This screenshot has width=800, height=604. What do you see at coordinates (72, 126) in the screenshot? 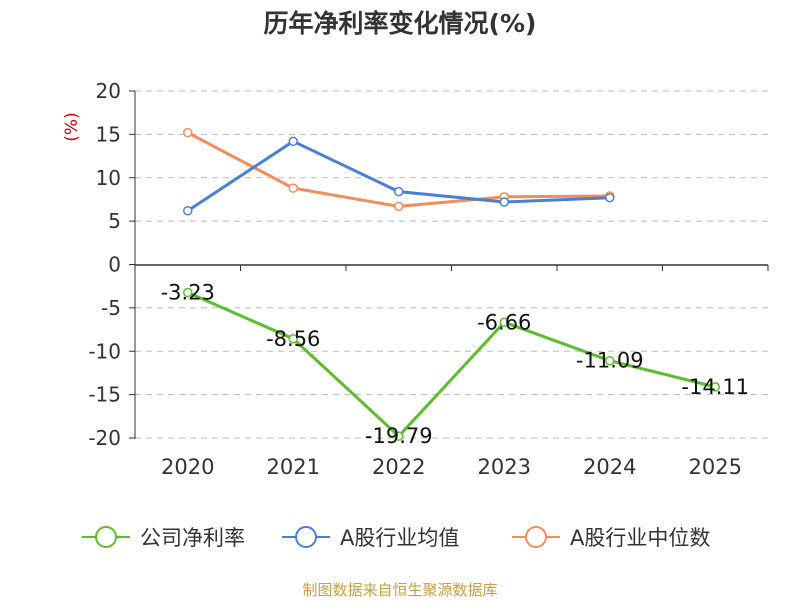
I see `y-axis-label: (%)` at bounding box center [72, 126].